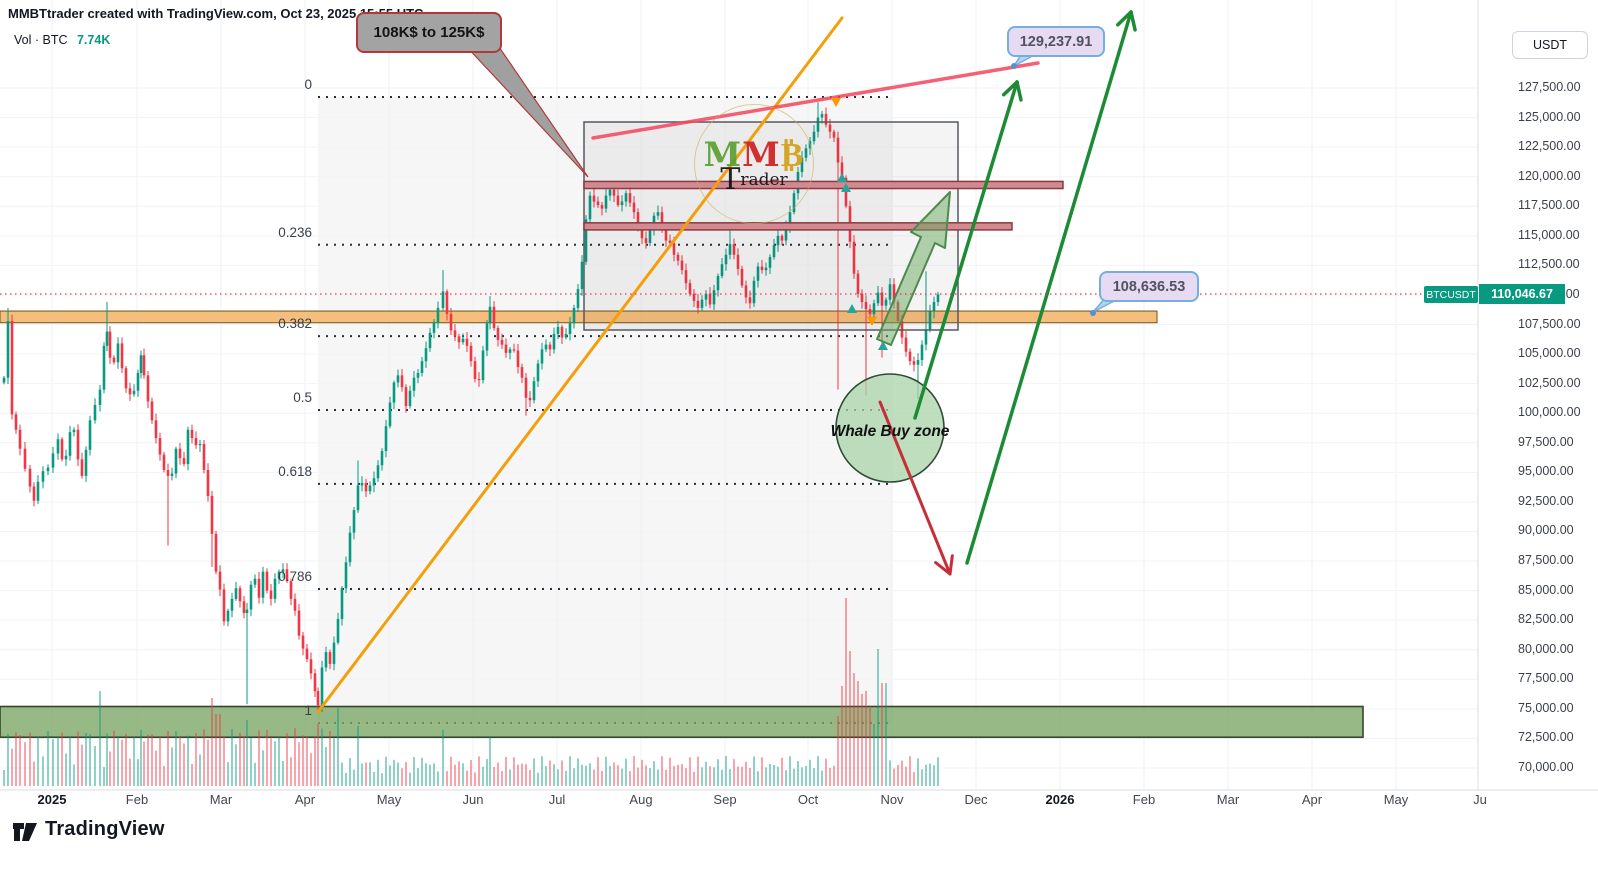 The width and height of the screenshot is (1598, 876). What do you see at coordinates (93, 40) in the screenshot?
I see `volume-legend-value: 7.74K` at bounding box center [93, 40].